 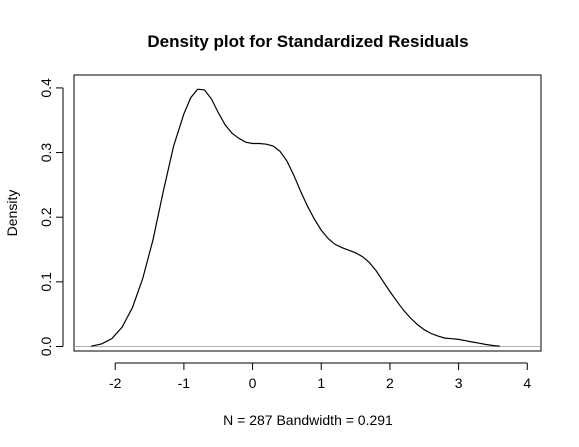 What do you see at coordinates (308, 420) in the screenshot?
I see `x-axis-label: N = 287 Bandwidth = 0.291` at bounding box center [308, 420].